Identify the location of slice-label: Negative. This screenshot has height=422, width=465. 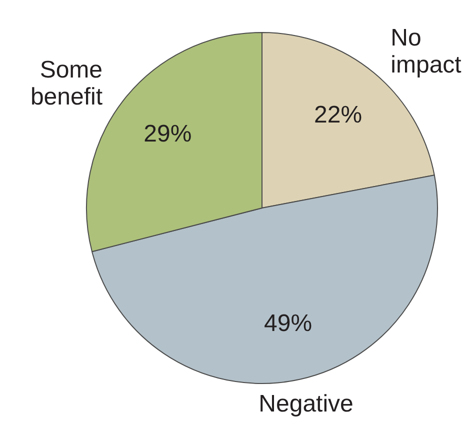
(306, 404).